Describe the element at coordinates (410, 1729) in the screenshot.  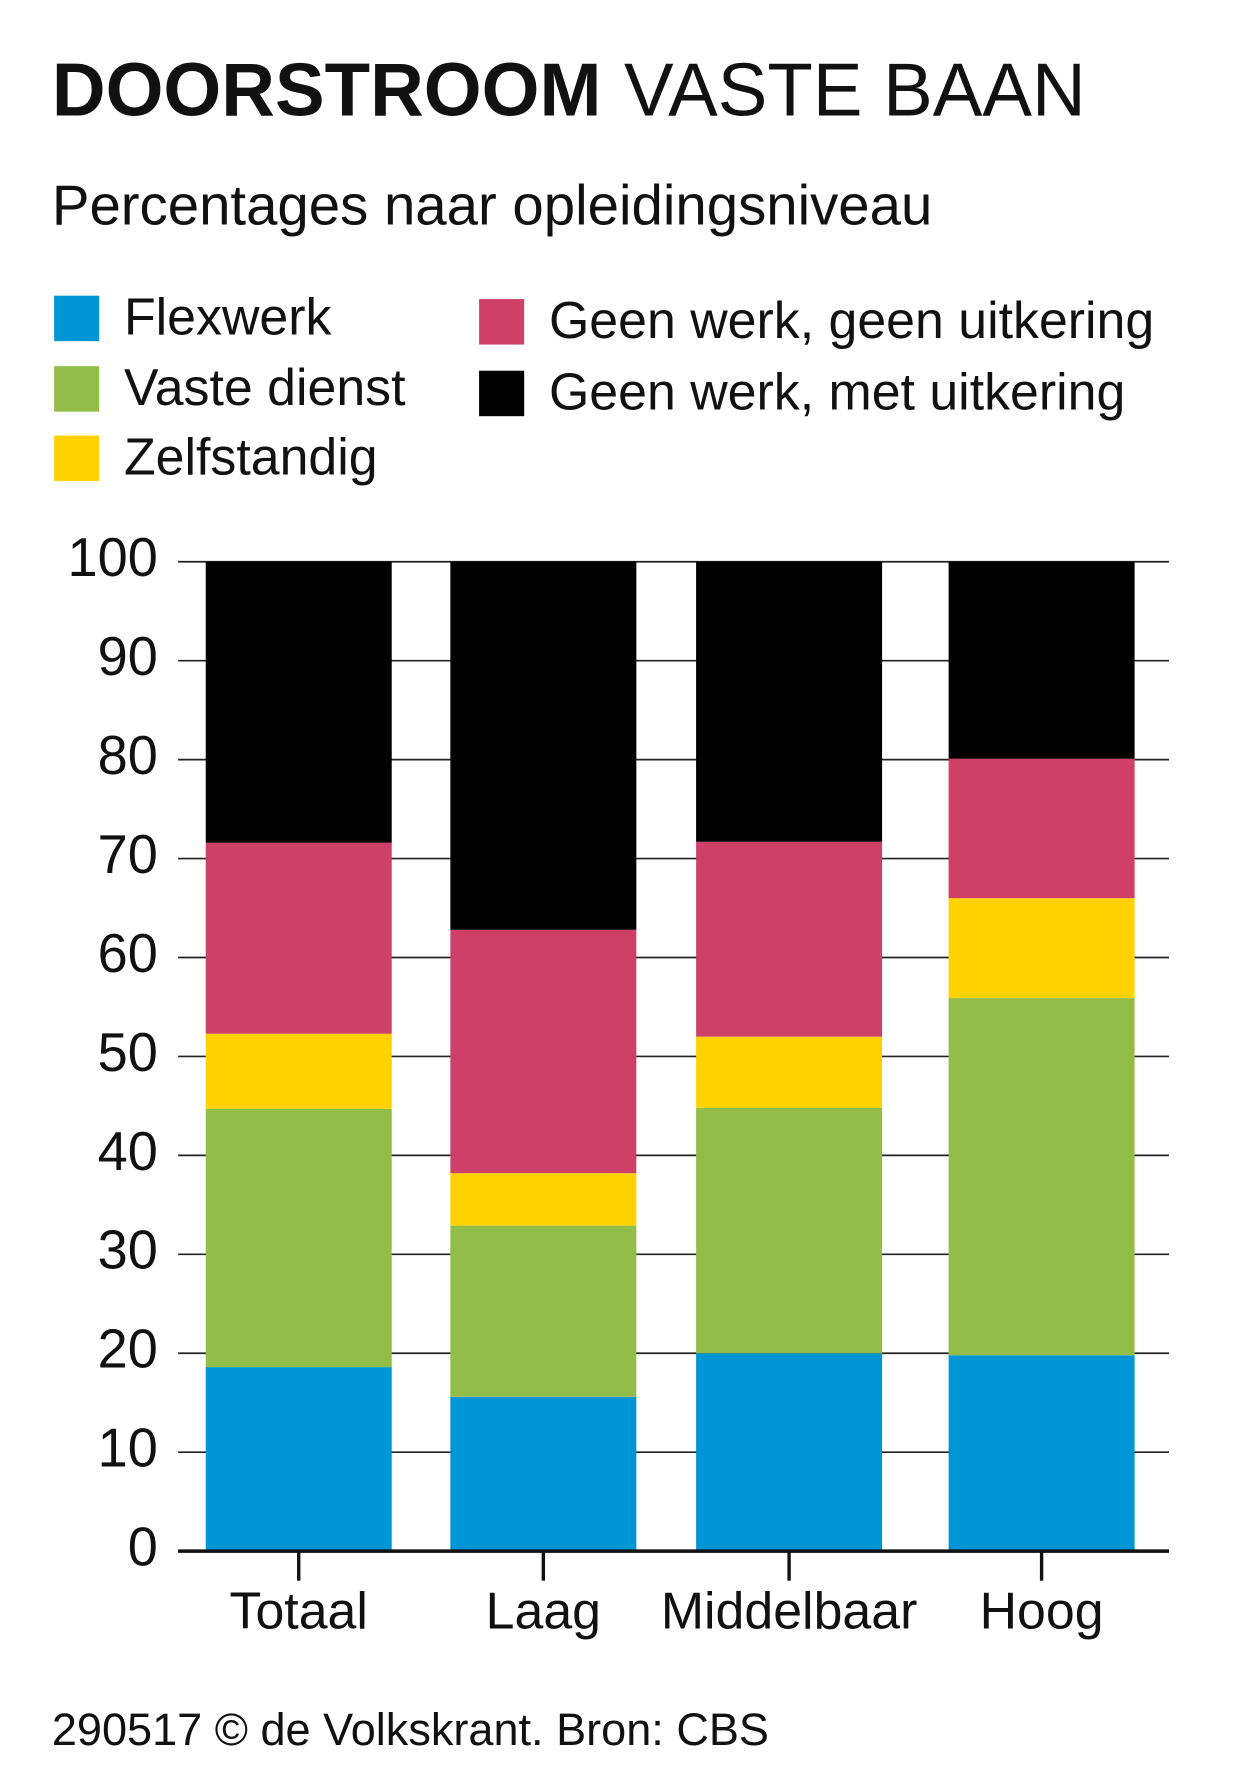
I see `source: 290517 © de Volkskrant. Bron: CBS` at that location.